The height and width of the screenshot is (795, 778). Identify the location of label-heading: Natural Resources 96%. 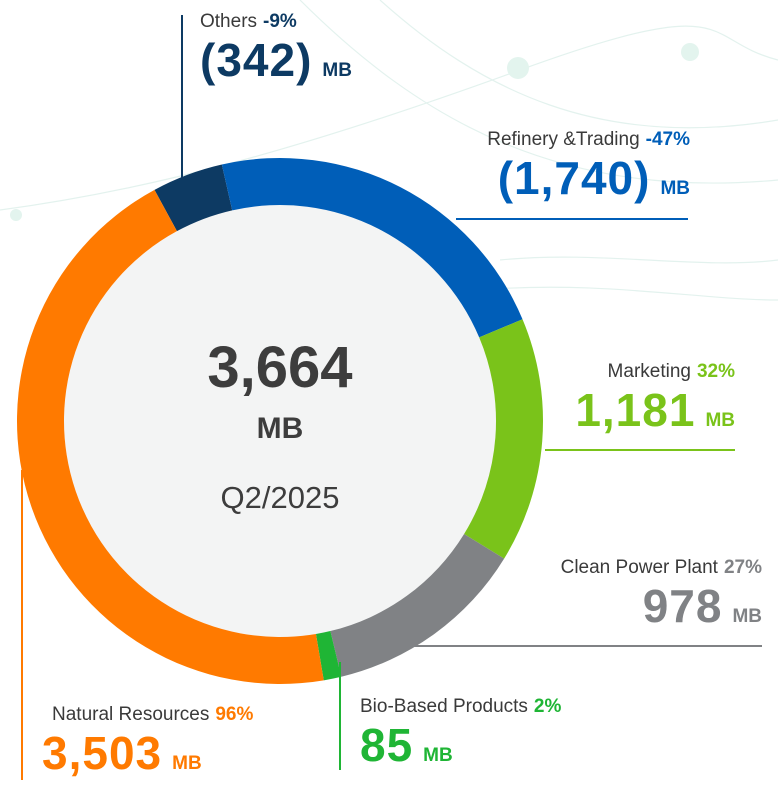
(152, 715).